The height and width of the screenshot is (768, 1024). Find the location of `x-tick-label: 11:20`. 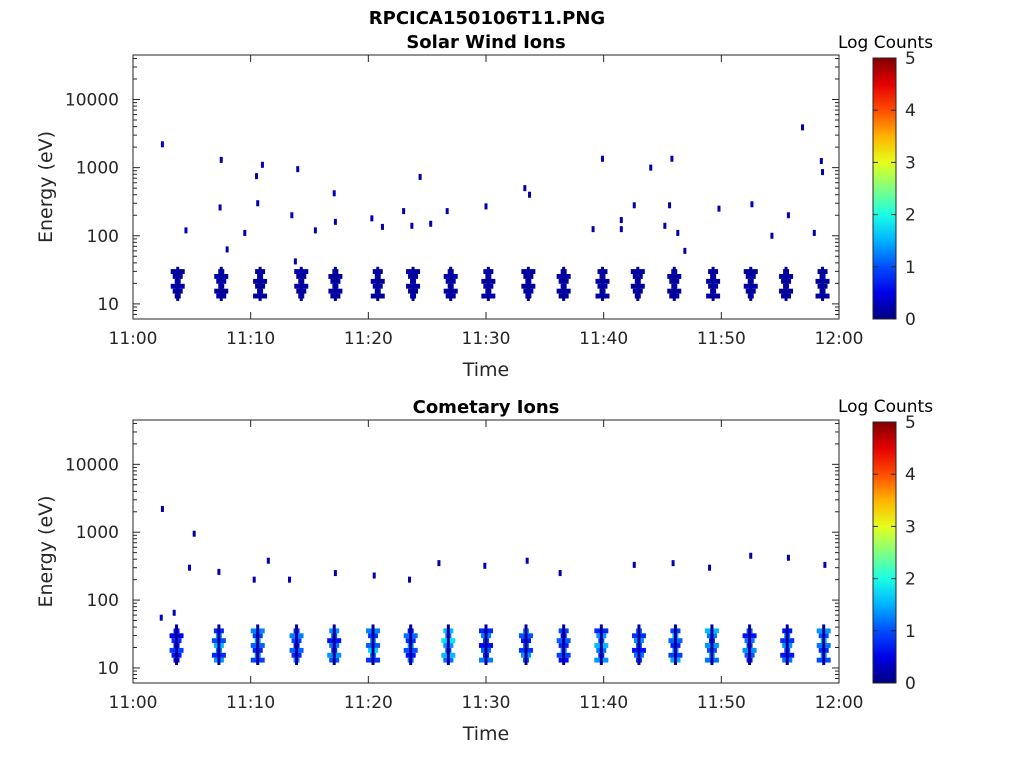

x-tick-label: 11:20 is located at coordinates (368, 703).